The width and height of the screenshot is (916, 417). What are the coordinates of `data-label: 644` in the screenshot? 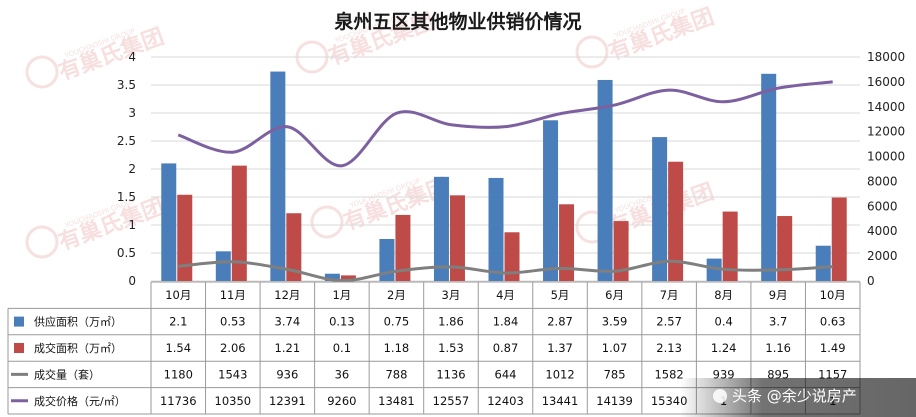 It's located at (506, 374).